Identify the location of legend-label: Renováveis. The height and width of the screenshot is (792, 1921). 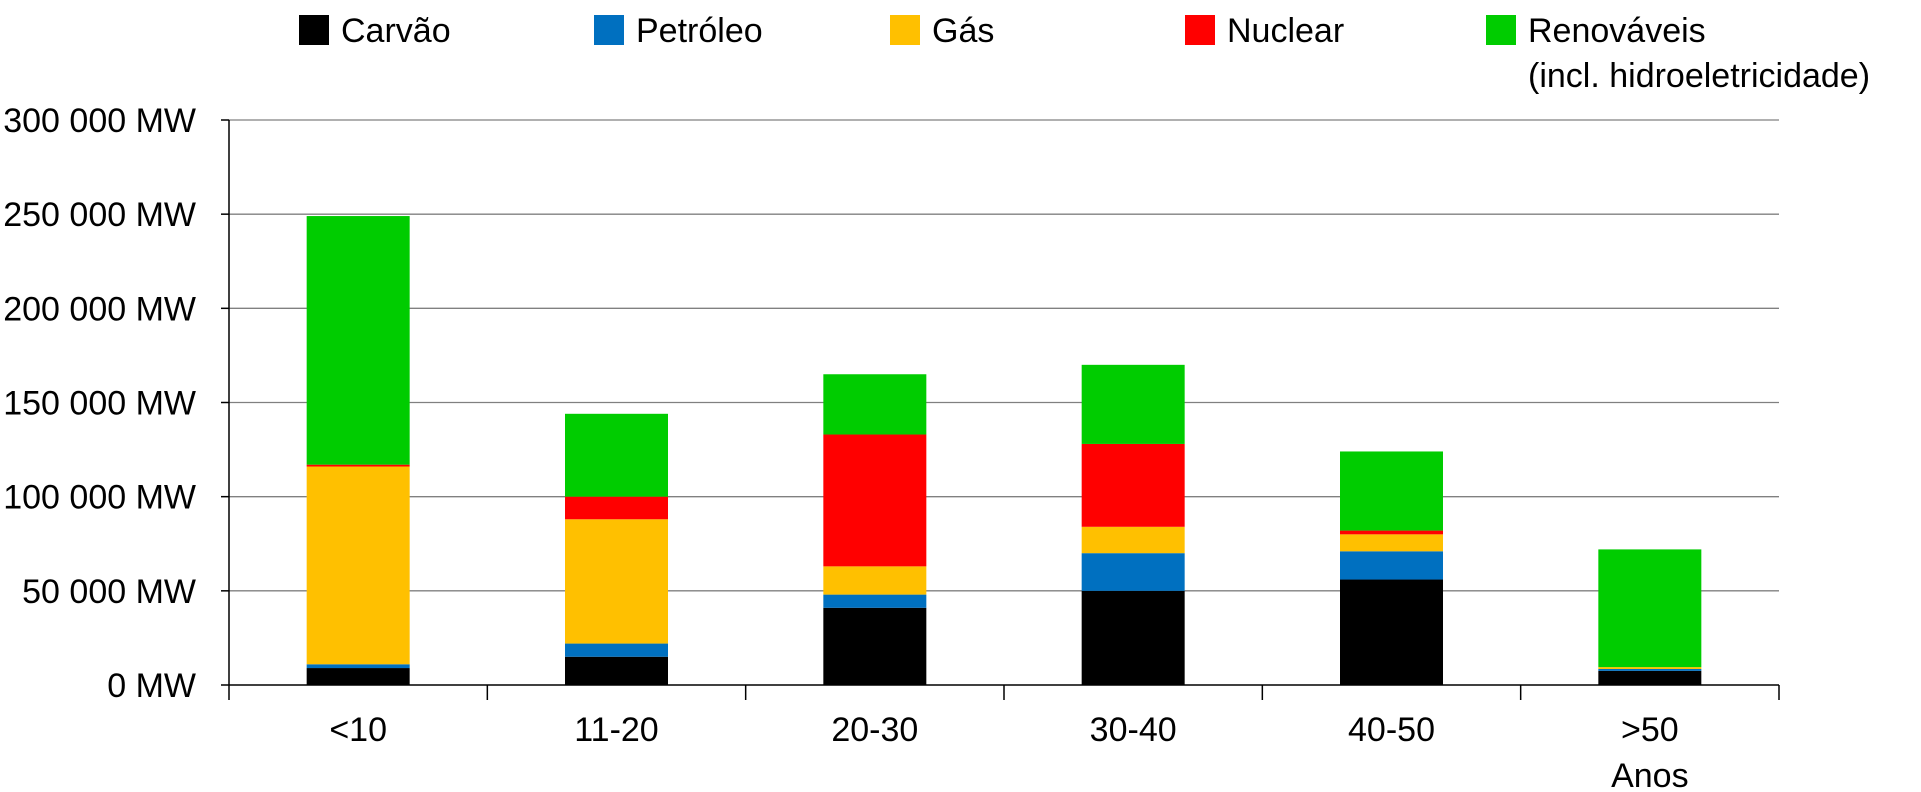
(1617, 31).